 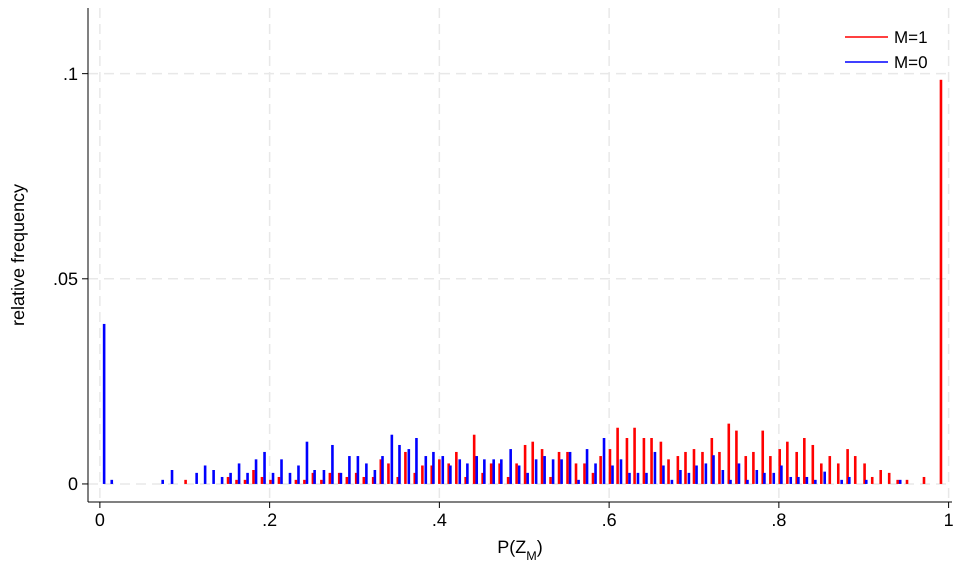 What do you see at coordinates (609, 520) in the screenshot?
I see `x-tick-label: .6` at bounding box center [609, 520].